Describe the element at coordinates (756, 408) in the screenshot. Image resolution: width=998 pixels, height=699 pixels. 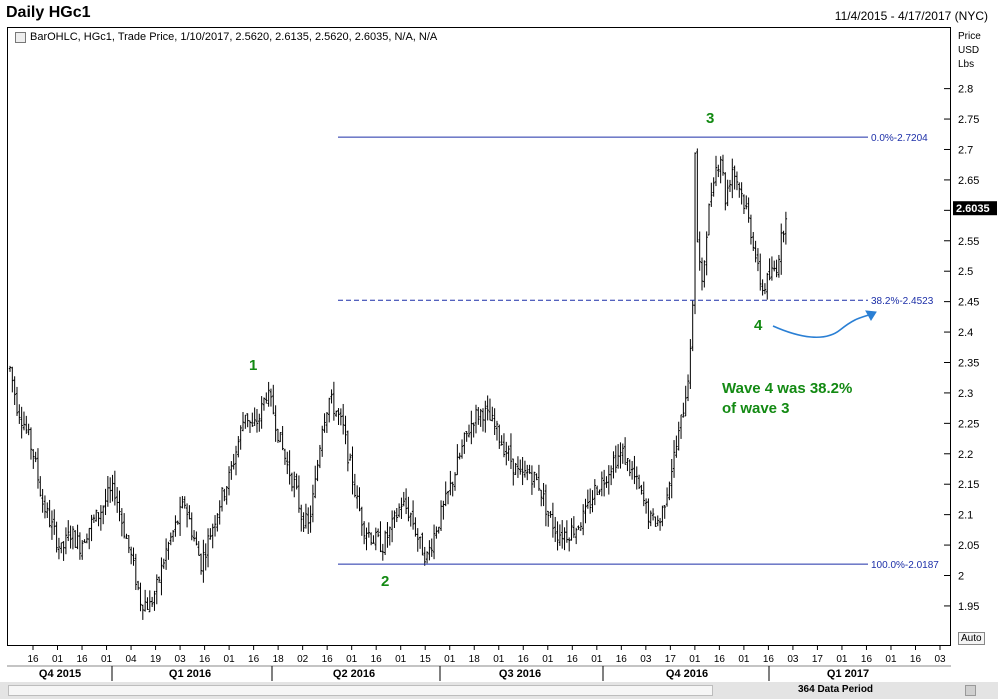
I see `annotation-line: of wave 3` at that location.